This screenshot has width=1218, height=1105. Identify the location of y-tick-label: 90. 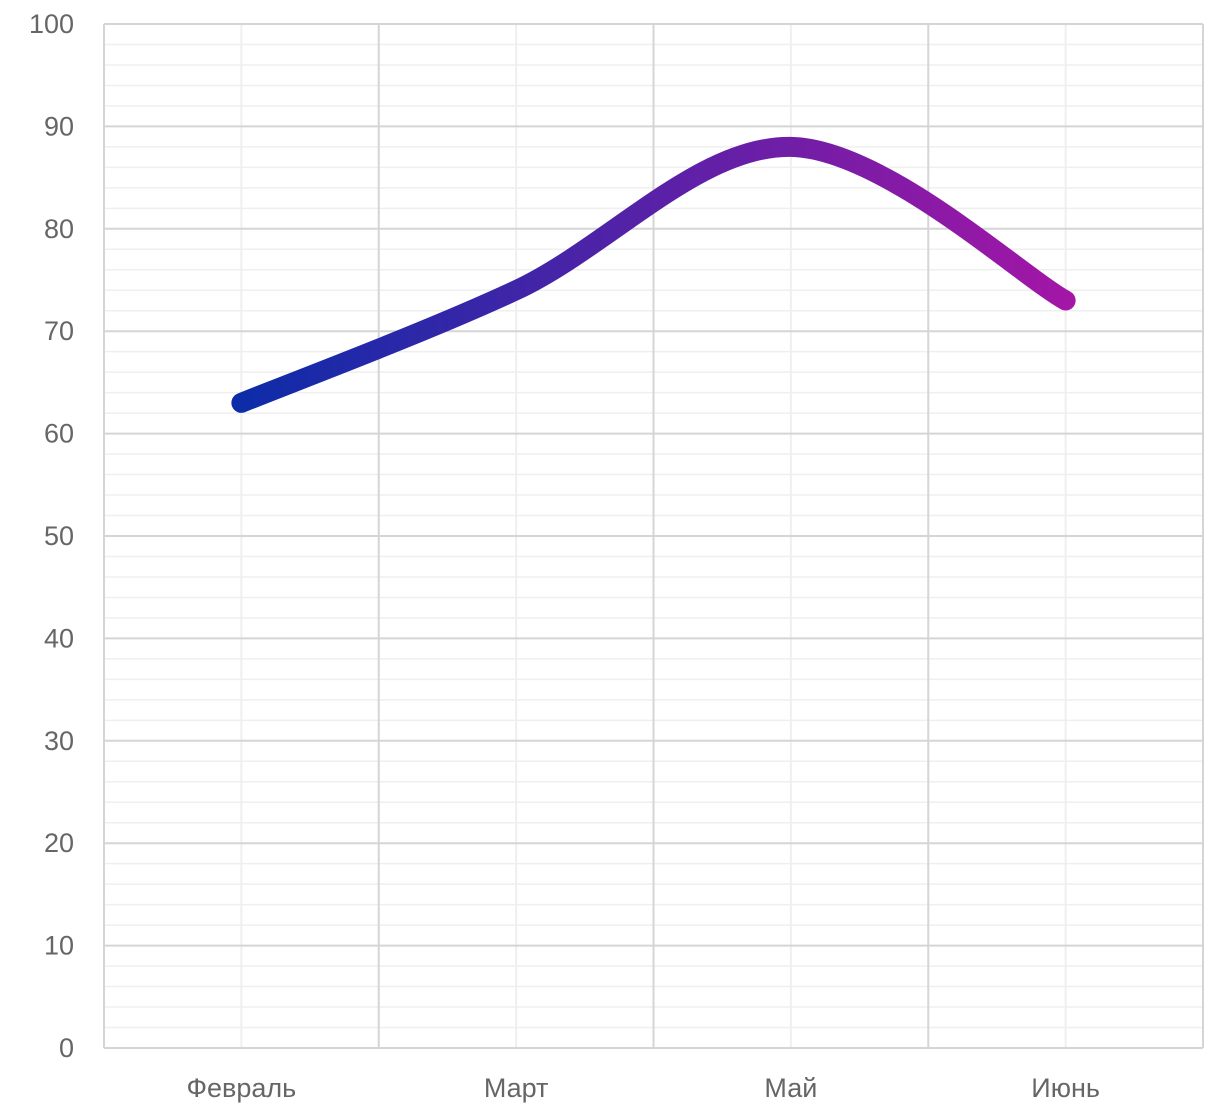
(59, 126).